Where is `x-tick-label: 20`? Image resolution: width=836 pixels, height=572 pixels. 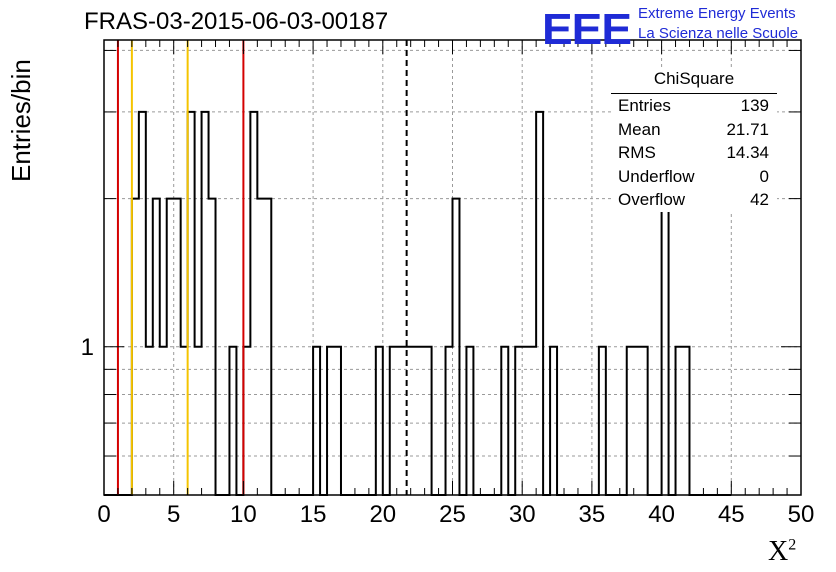 x-tick-label: 20 is located at coordinates (382, 514).